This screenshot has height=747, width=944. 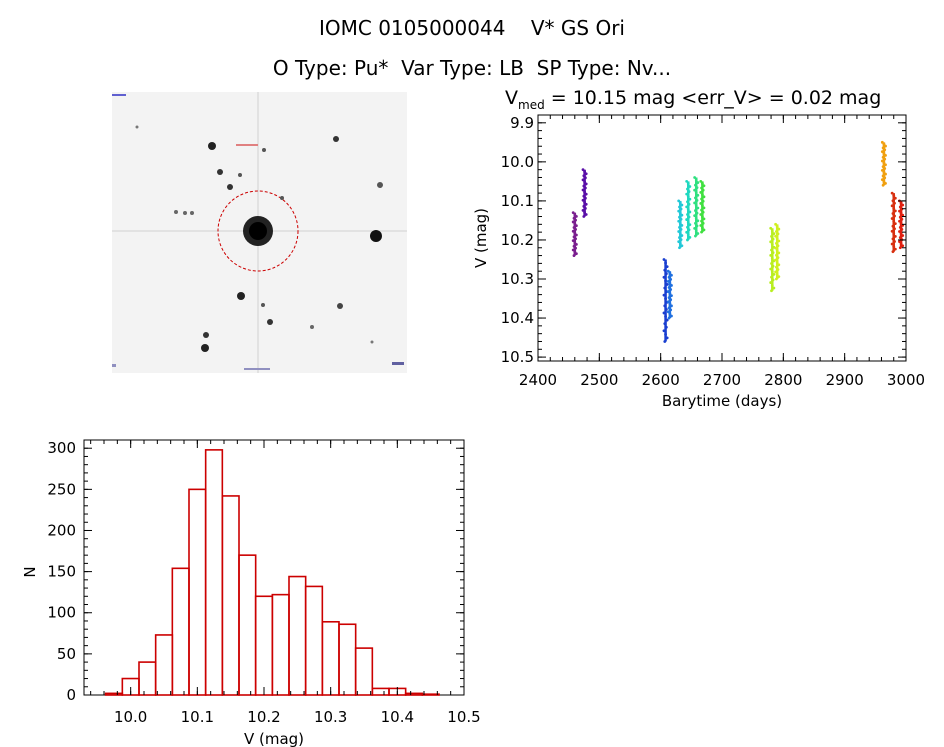 I want to click on histogram-xtick-label: 10.2, so click(x=263, y=717).